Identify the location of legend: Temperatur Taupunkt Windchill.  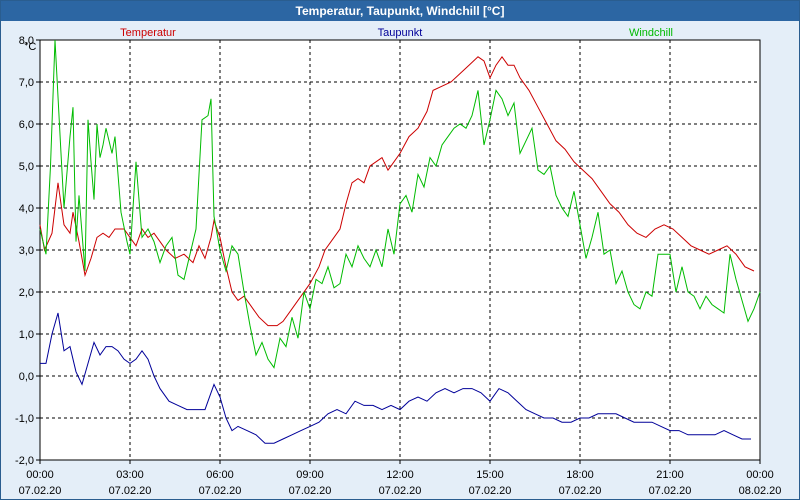
(396, 33).